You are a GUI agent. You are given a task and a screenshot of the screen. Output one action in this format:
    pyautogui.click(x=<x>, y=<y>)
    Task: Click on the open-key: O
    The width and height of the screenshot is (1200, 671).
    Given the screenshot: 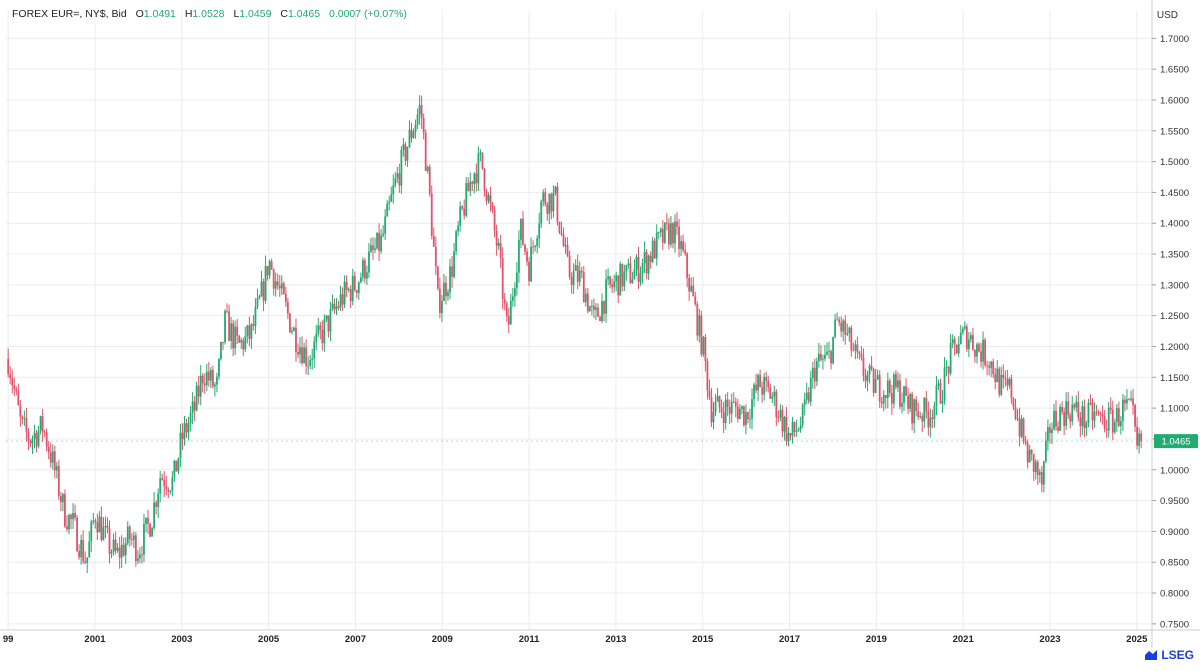 What is the action you would take?
    pyautogui.click(x=139, y=14)
    